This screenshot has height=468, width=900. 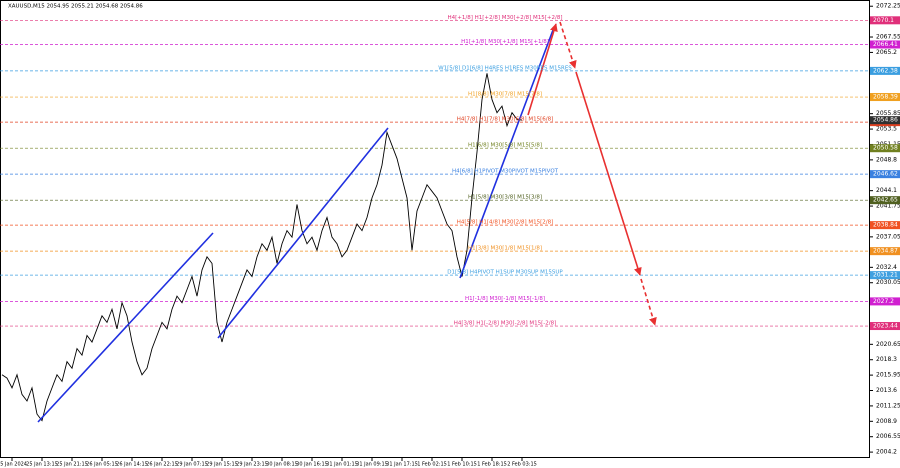 What do you see at coordinates (132, 465) in the screenshot?
I see `x-tick-label: 26 Jan 14:15` at bounding box center [132, 465].